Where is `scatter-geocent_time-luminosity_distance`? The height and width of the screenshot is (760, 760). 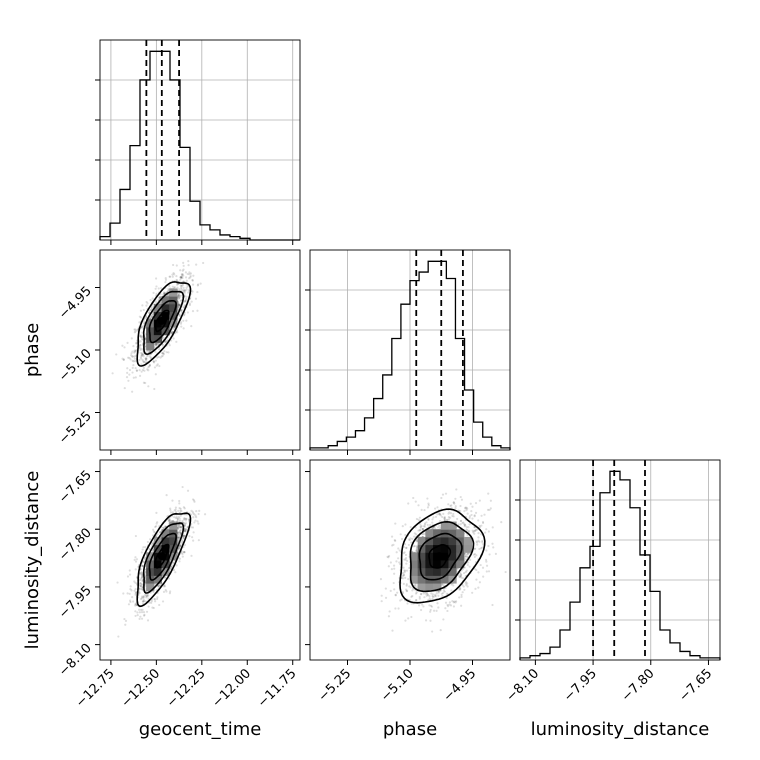
scatter-geocent_time-luminosity_distance is located at coordinates (198, 562).